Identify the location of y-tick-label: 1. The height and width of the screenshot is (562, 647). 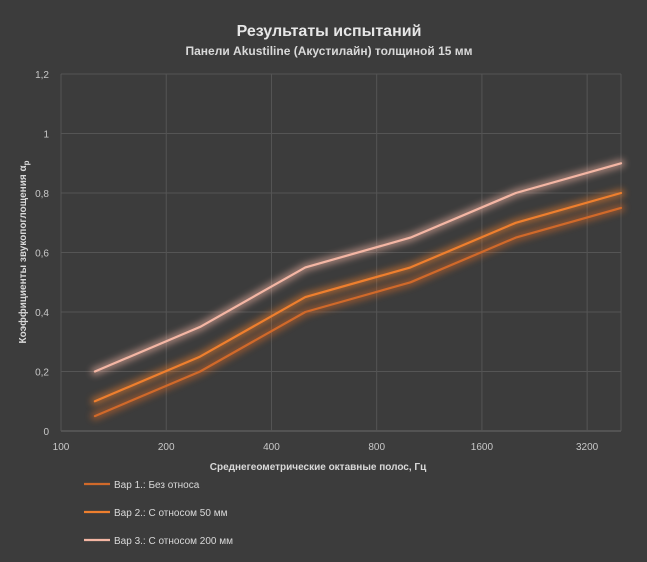
(46, 135).